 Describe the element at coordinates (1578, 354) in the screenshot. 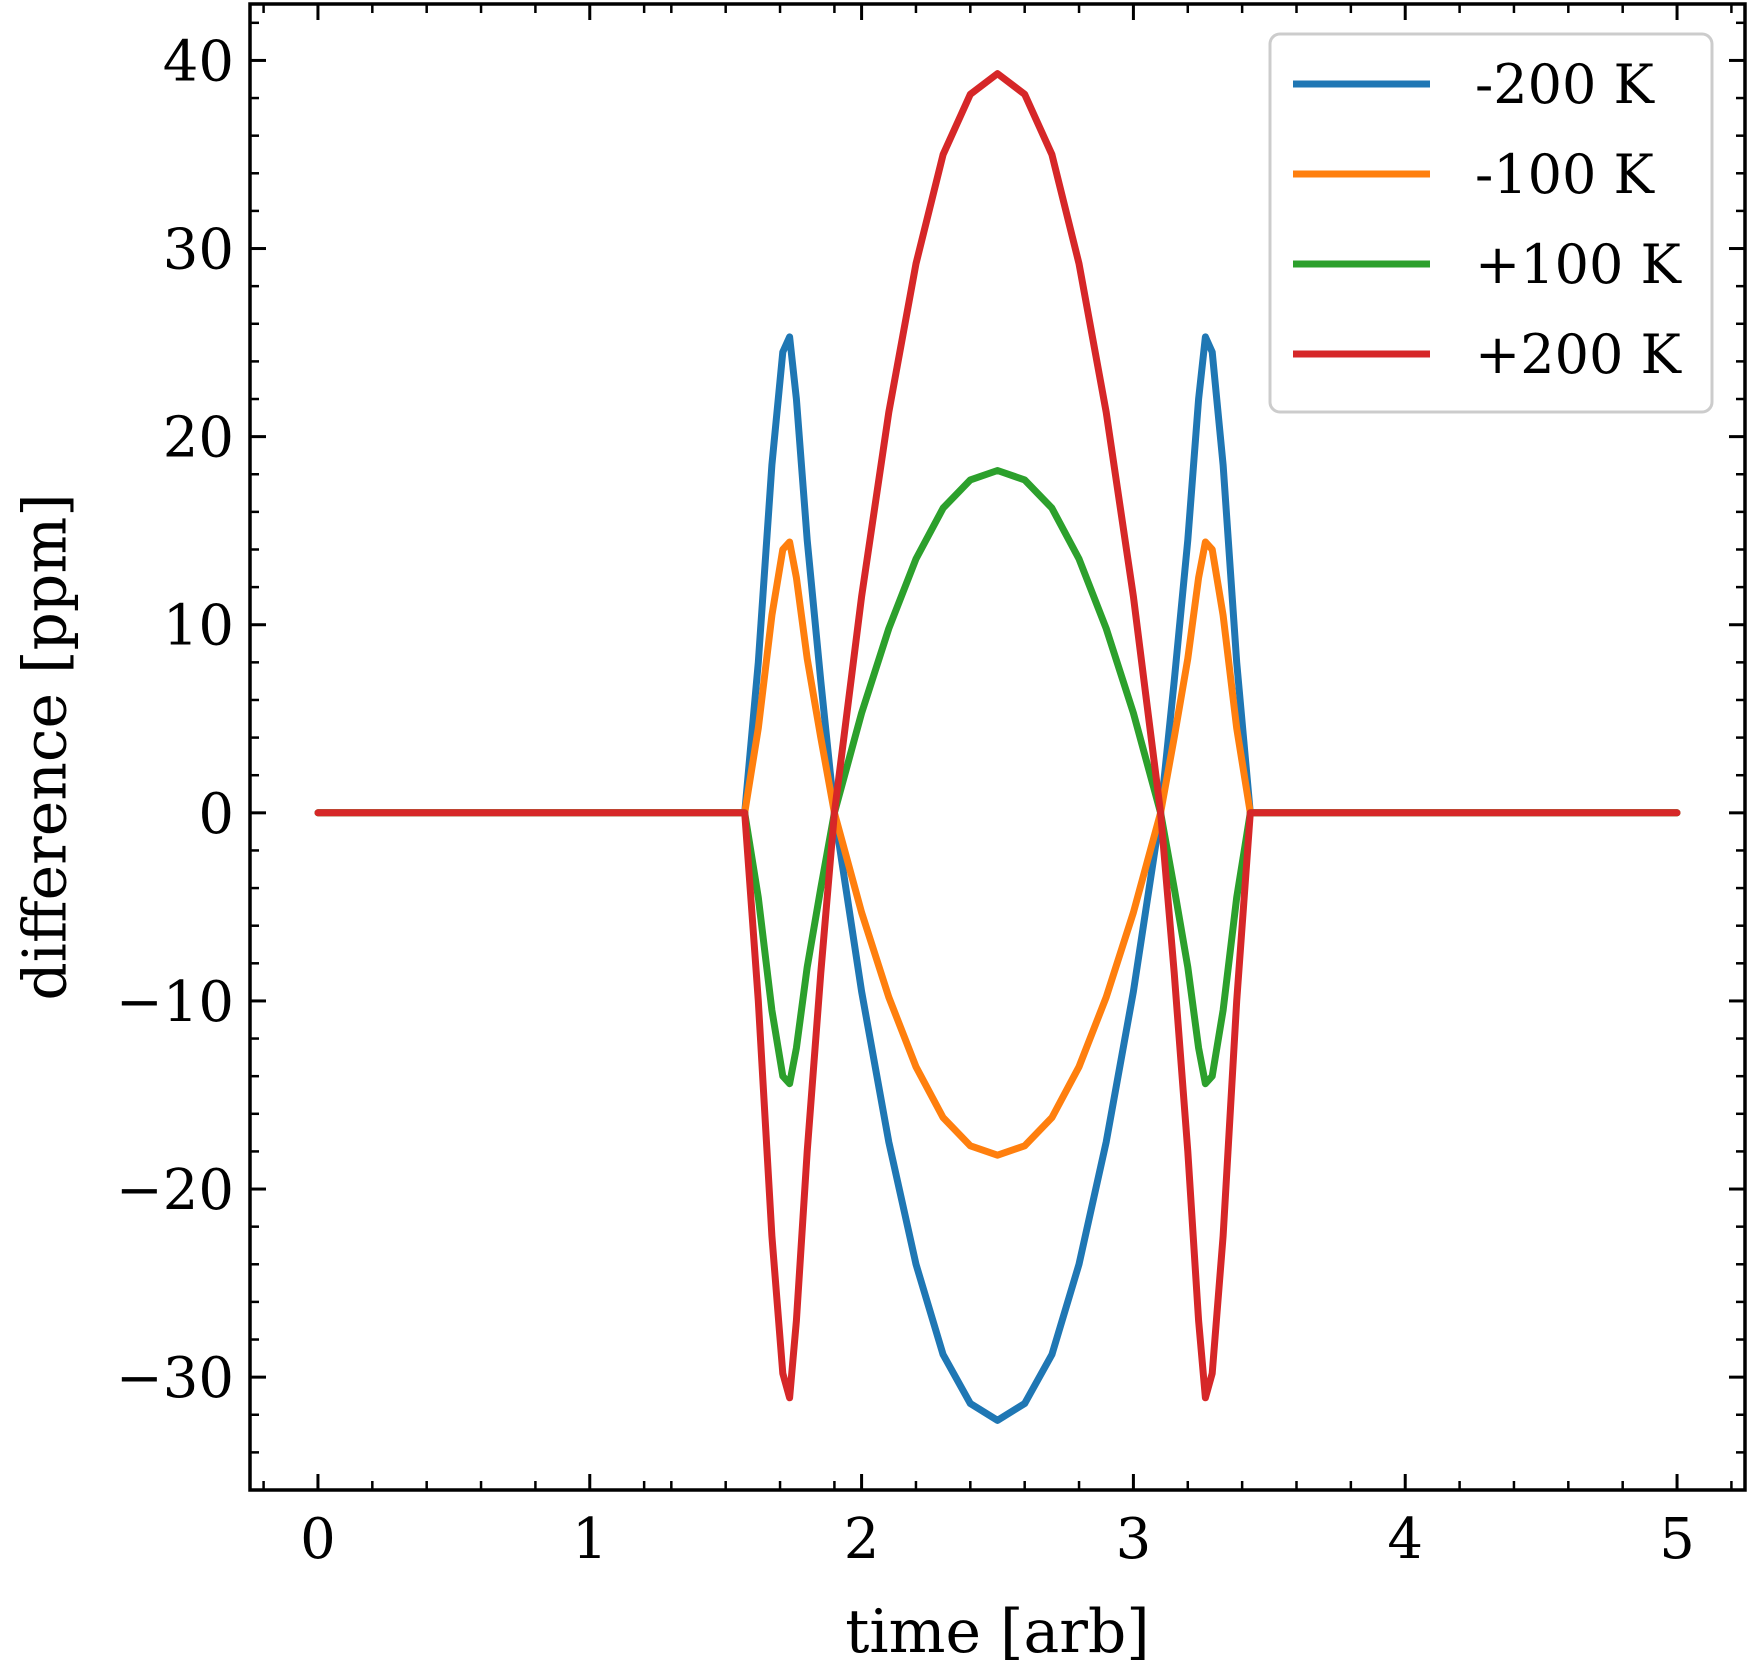

I see `legend-label-3: +200 K` at that location.